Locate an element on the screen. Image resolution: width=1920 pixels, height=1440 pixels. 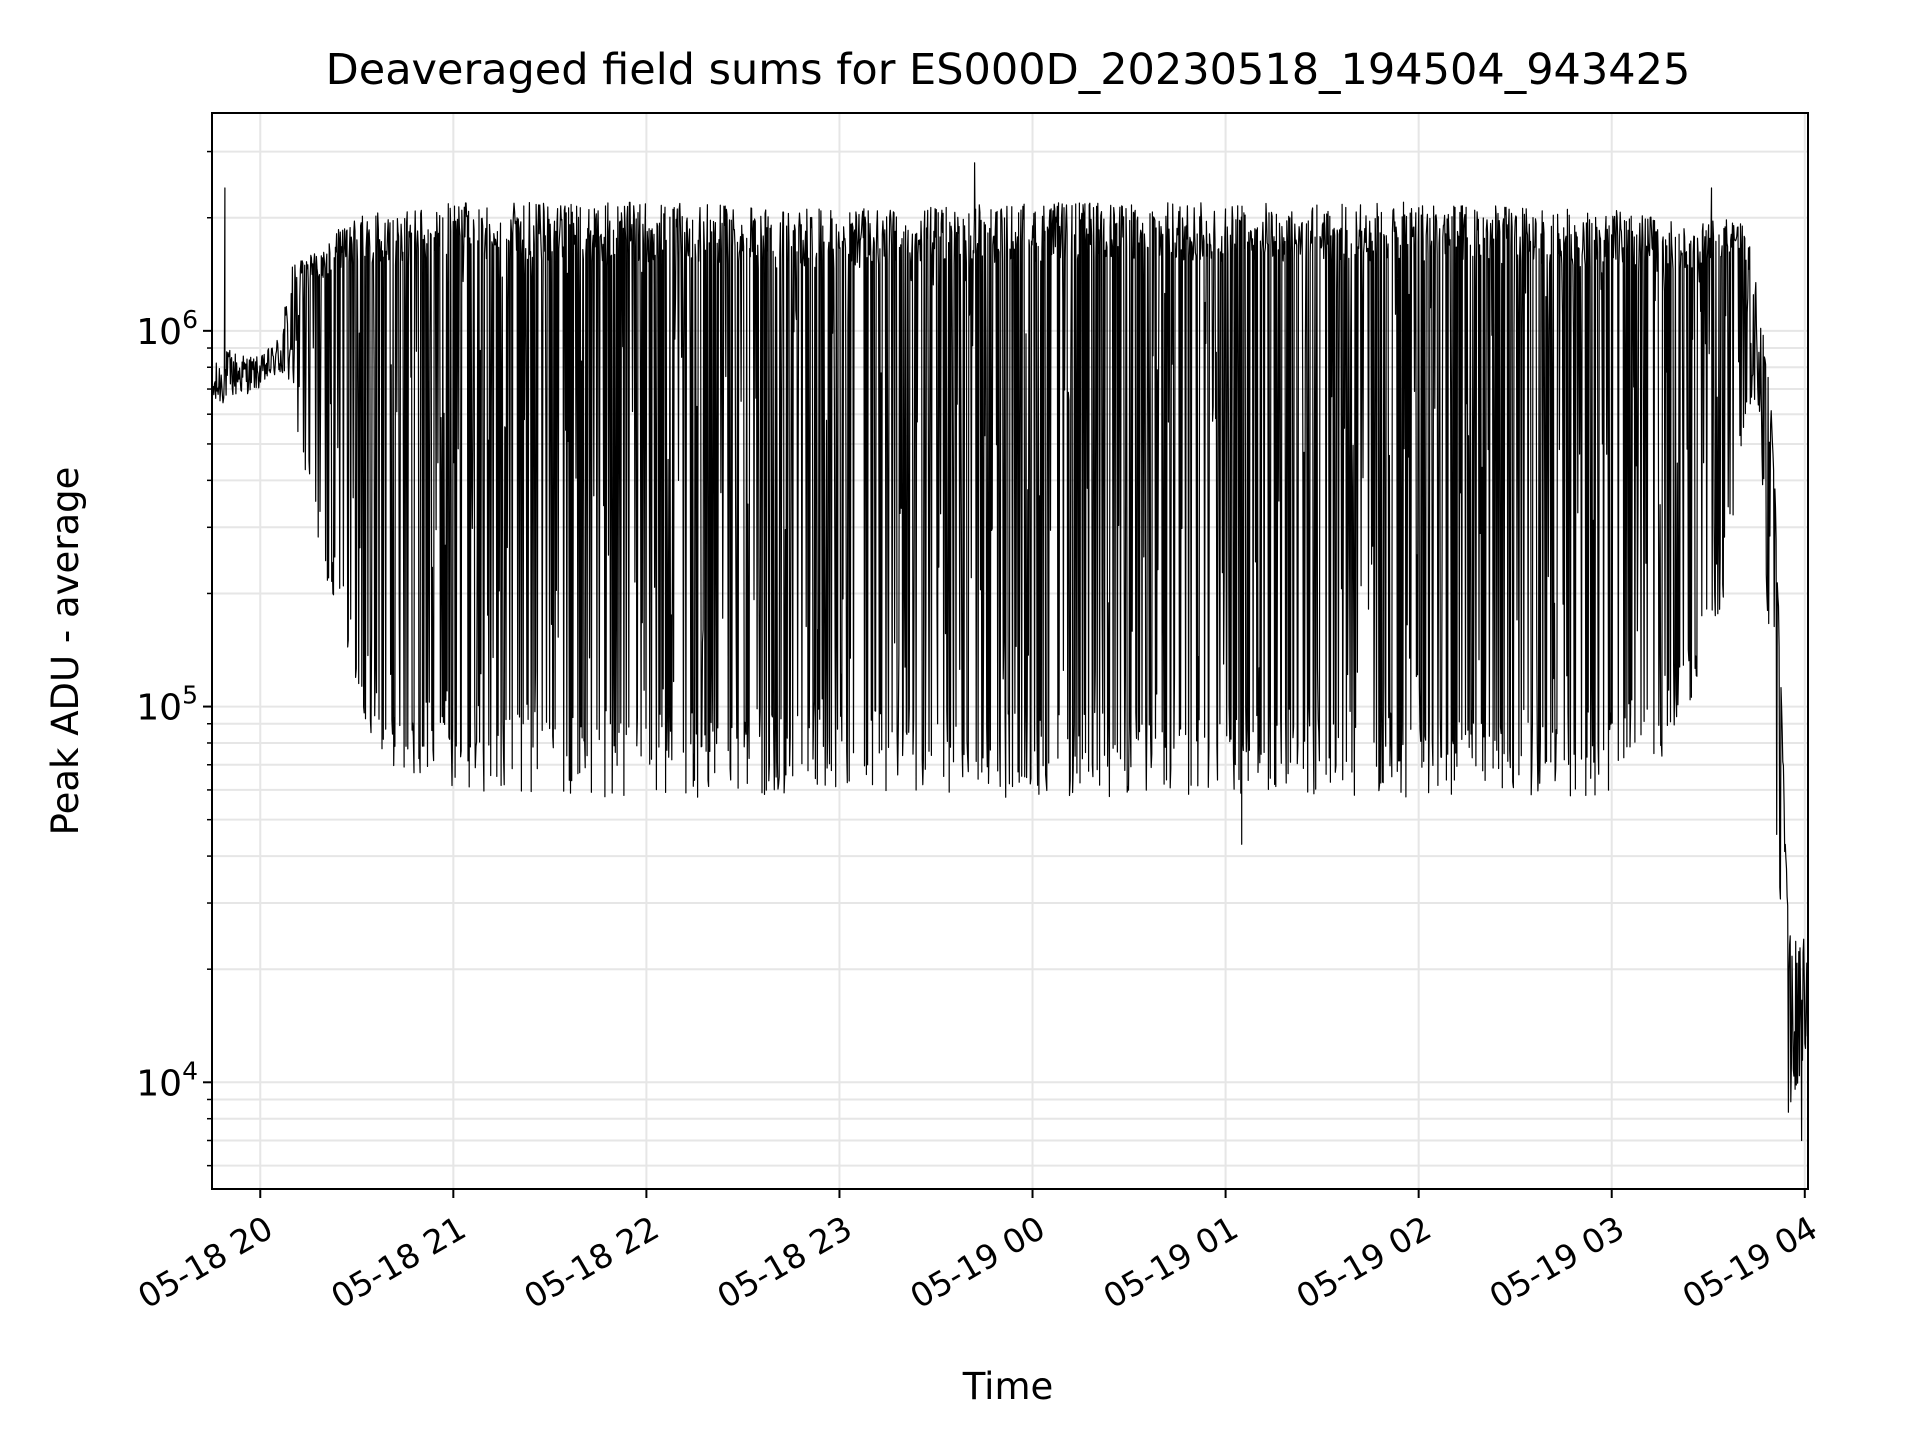
y-tick-label: 10⁵ is located at coordinates (167, 705).